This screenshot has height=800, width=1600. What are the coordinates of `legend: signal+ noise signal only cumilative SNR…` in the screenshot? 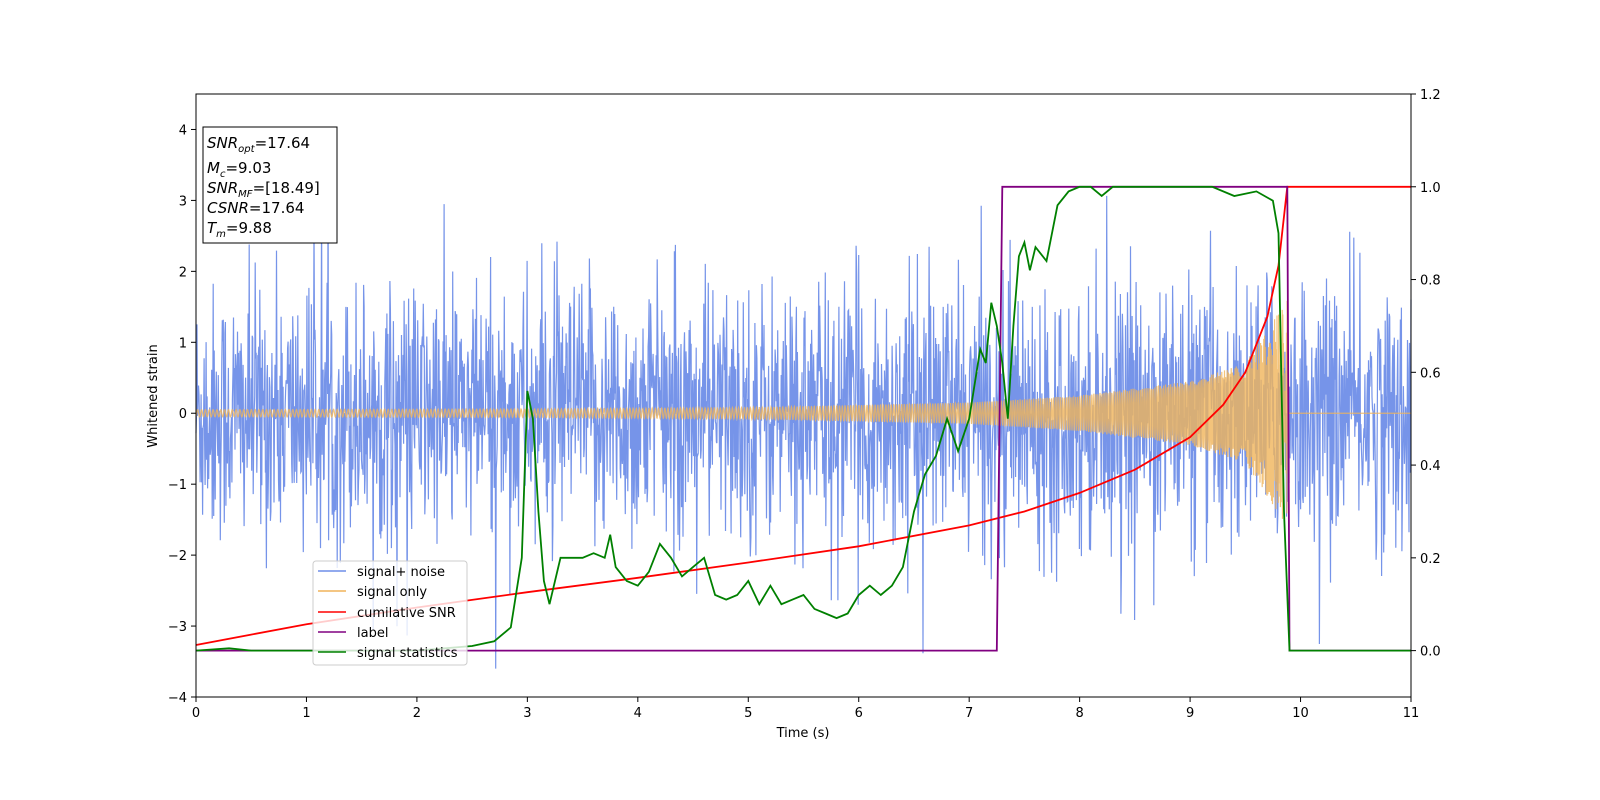 It's located at (390, 613).